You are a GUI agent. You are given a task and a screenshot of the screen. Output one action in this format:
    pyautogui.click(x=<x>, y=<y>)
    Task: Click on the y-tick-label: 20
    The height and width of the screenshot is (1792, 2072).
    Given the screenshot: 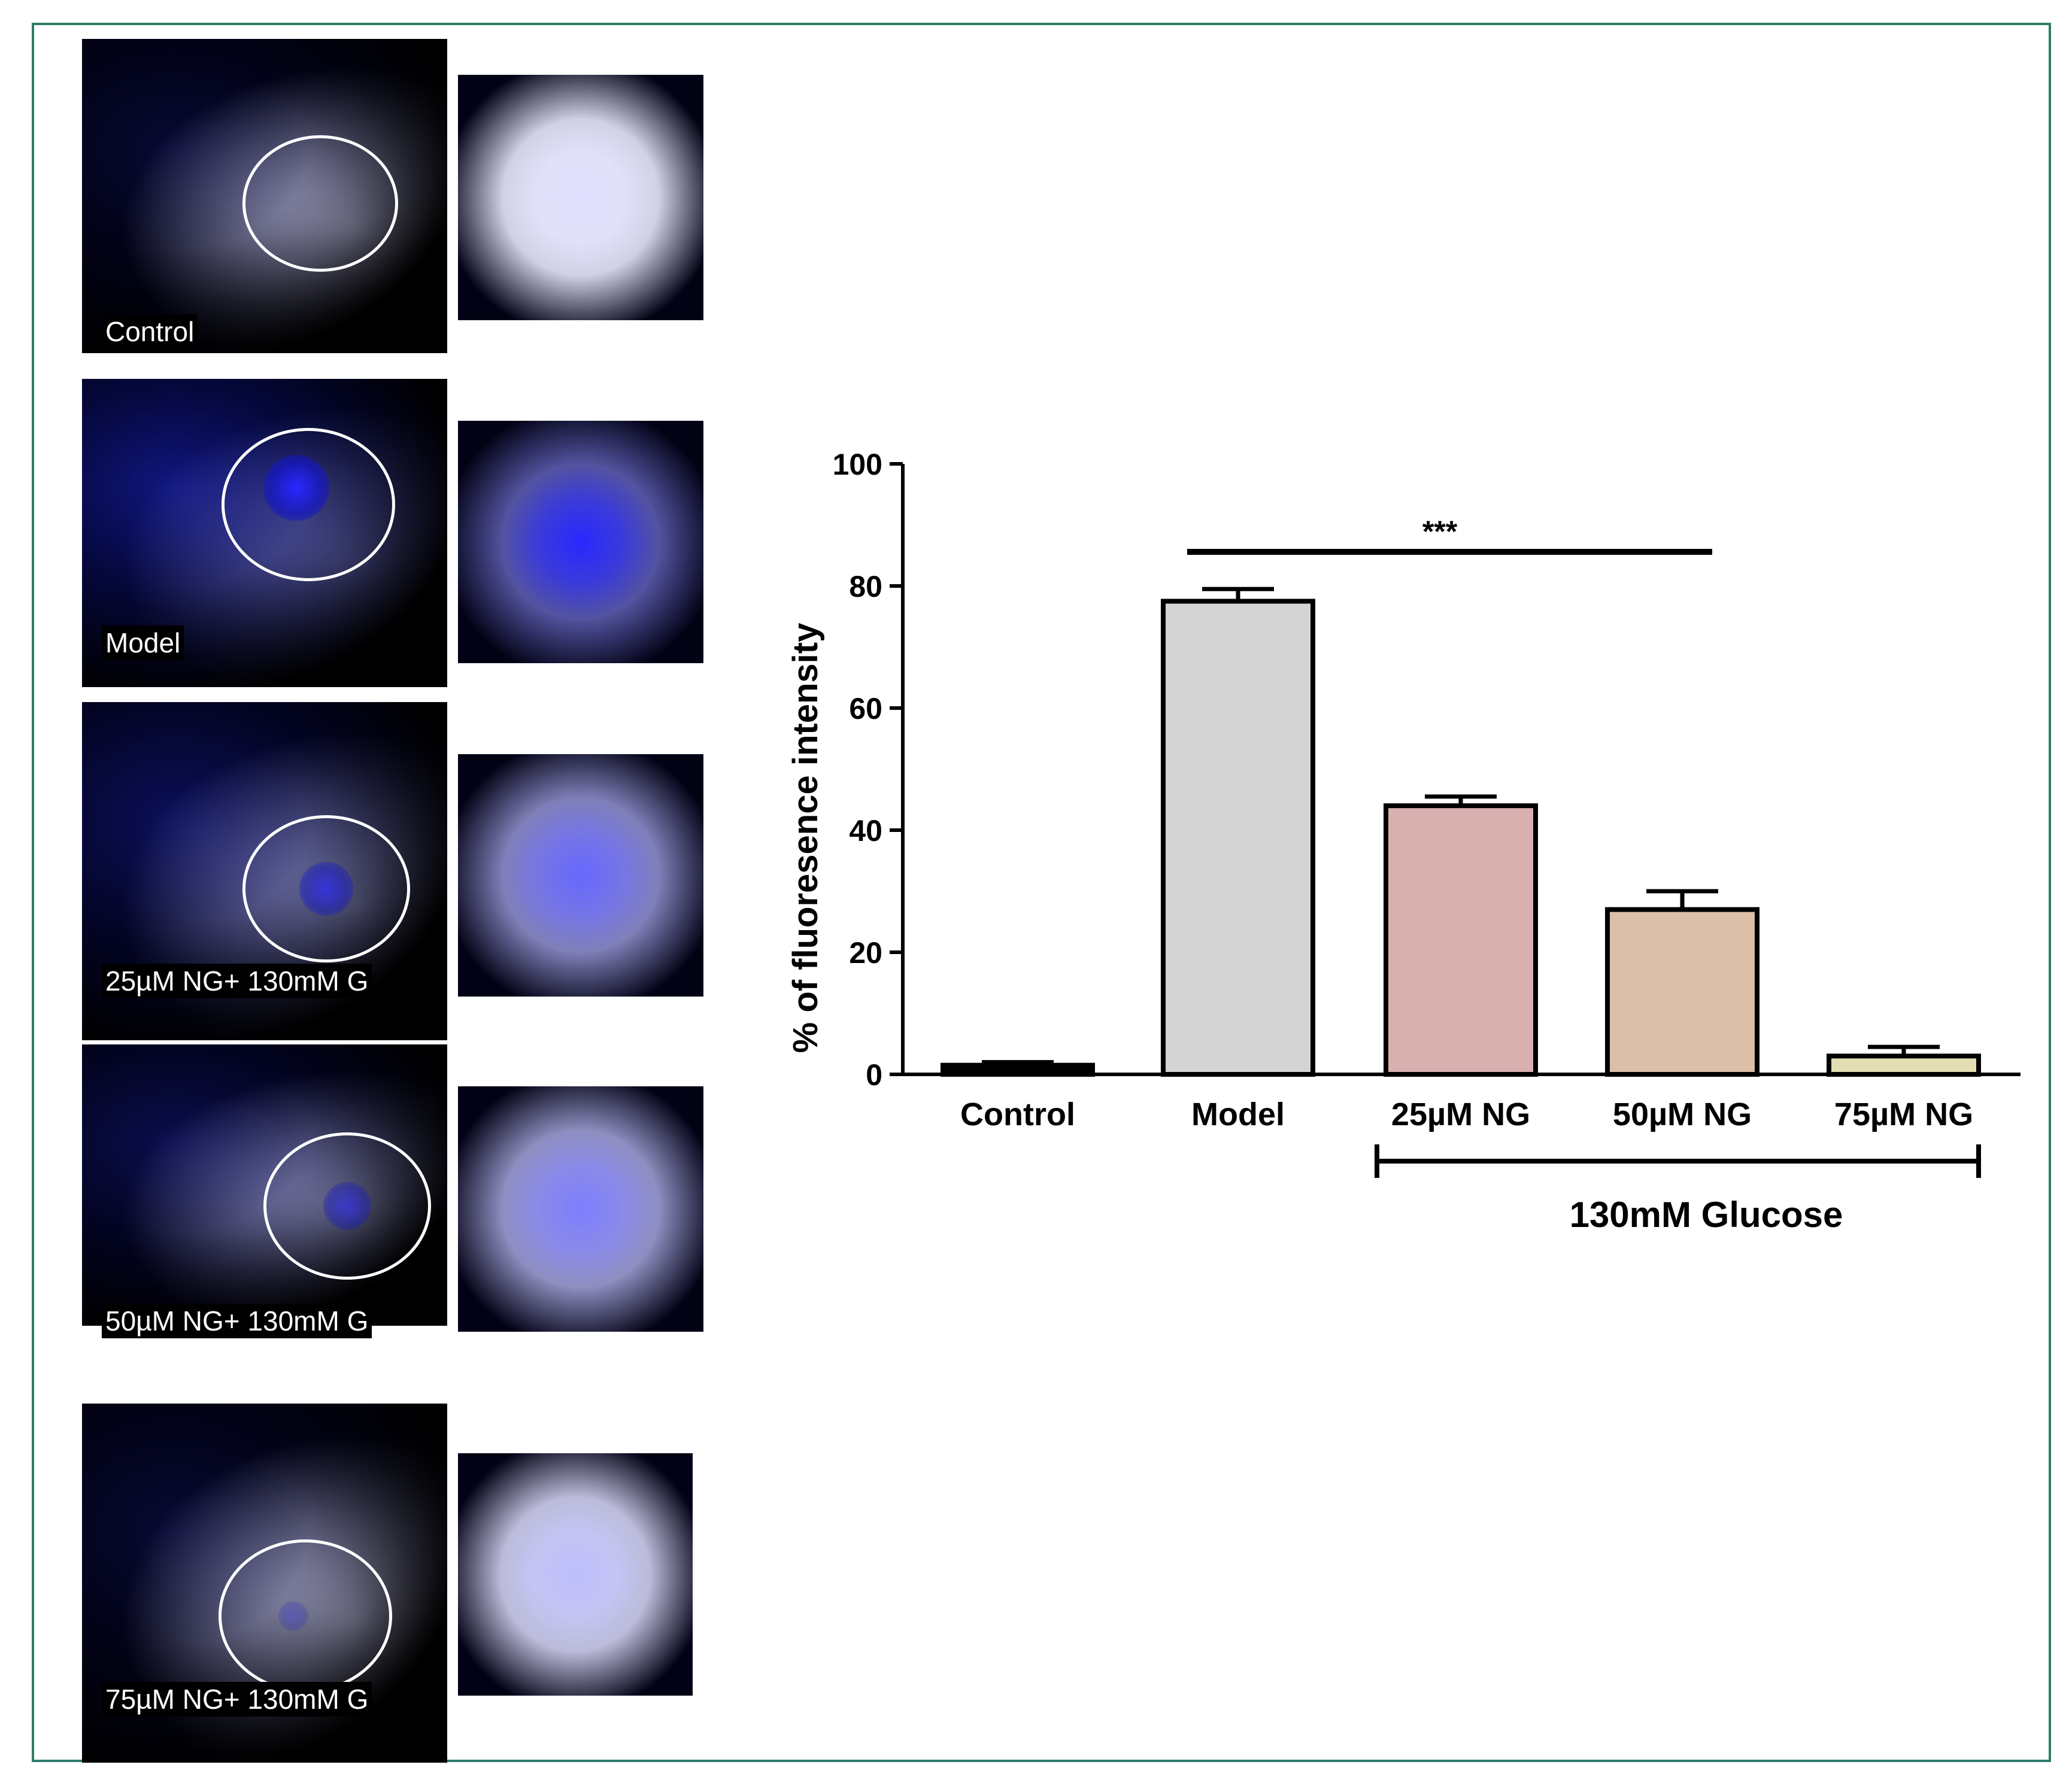 What is the action you would take?
    pyautogui.click(x=866, y=953)
    